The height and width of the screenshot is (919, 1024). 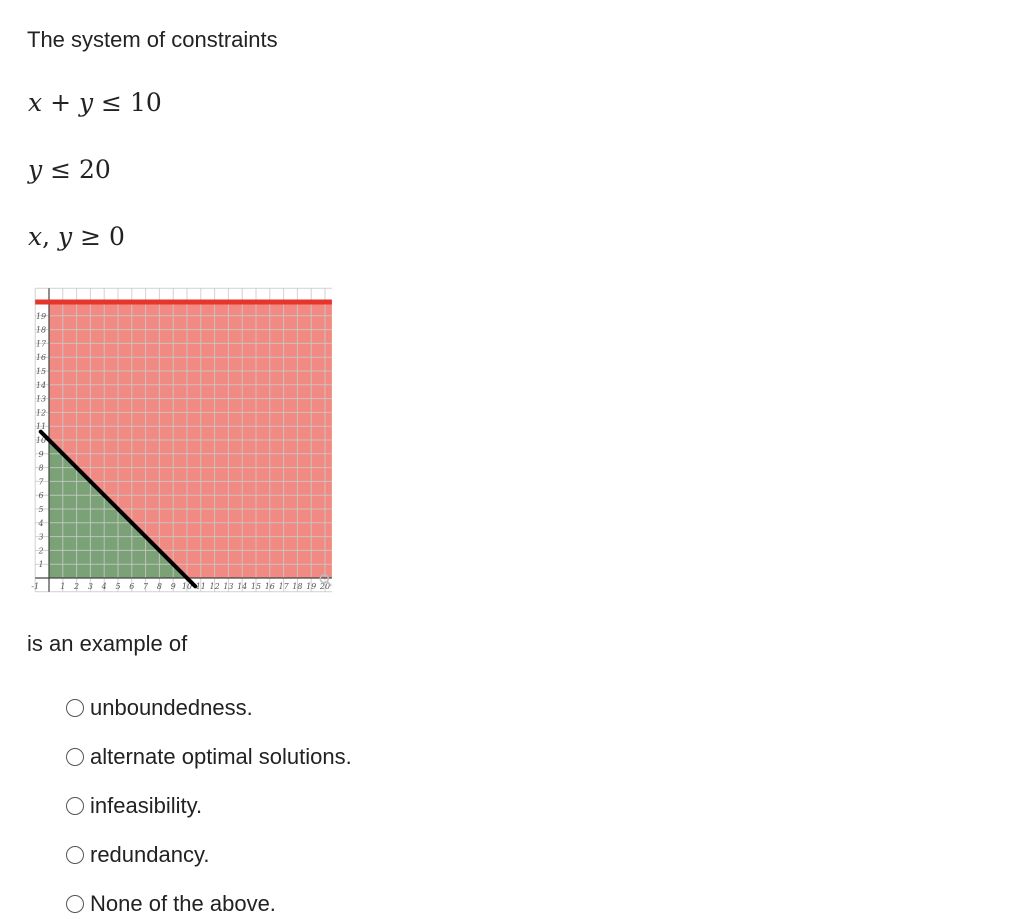 I want to click on option-label: alternate optimal solutions., so click(x=221, y=756).